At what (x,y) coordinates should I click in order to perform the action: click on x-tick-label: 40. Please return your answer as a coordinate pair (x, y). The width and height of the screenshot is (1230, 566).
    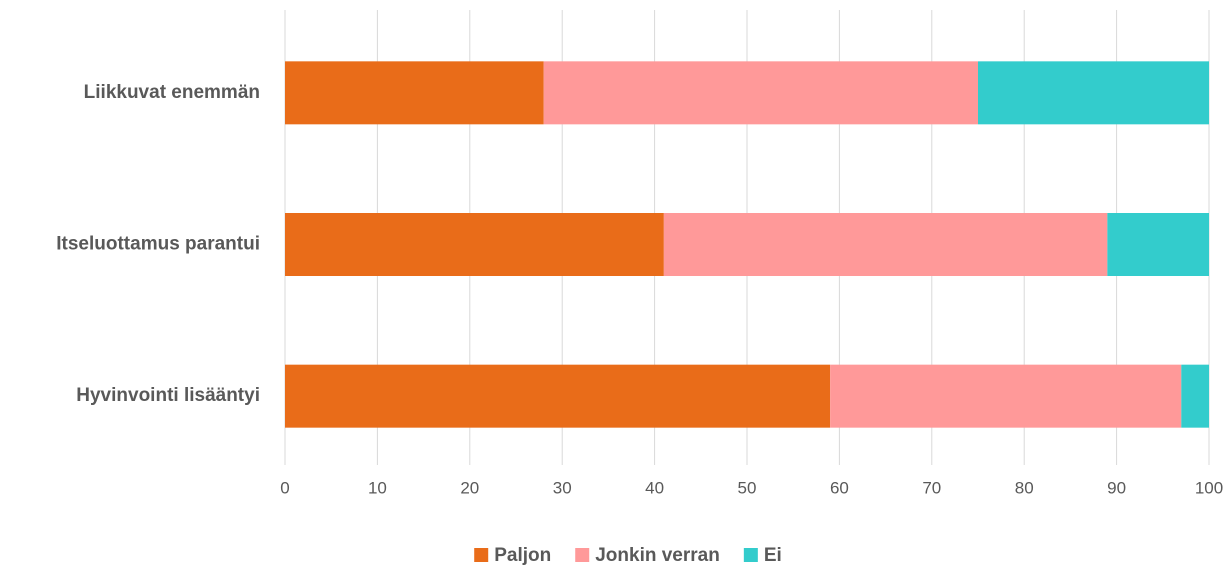
    Looking at the image, I should click on (654, 487).